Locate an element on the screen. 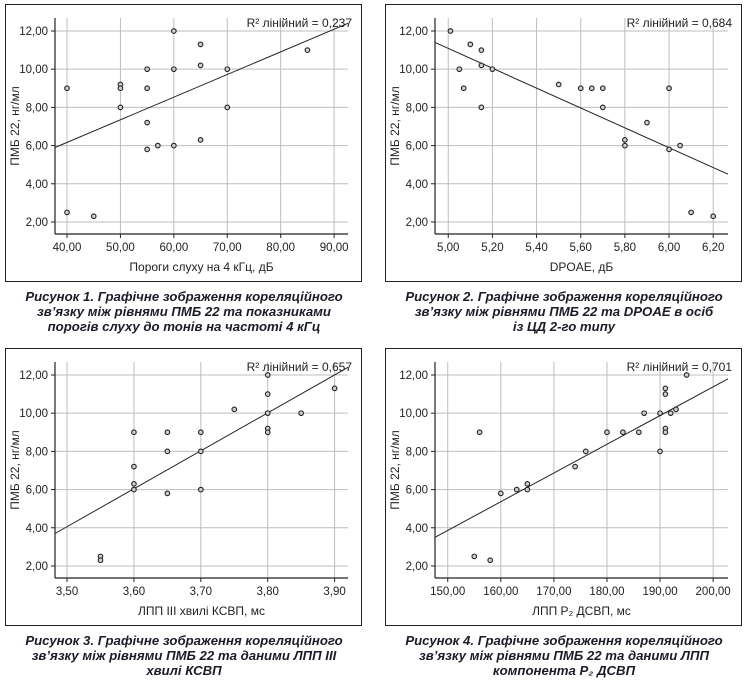  x-tick-label: 5,60 is located at coordinates (581, 248).